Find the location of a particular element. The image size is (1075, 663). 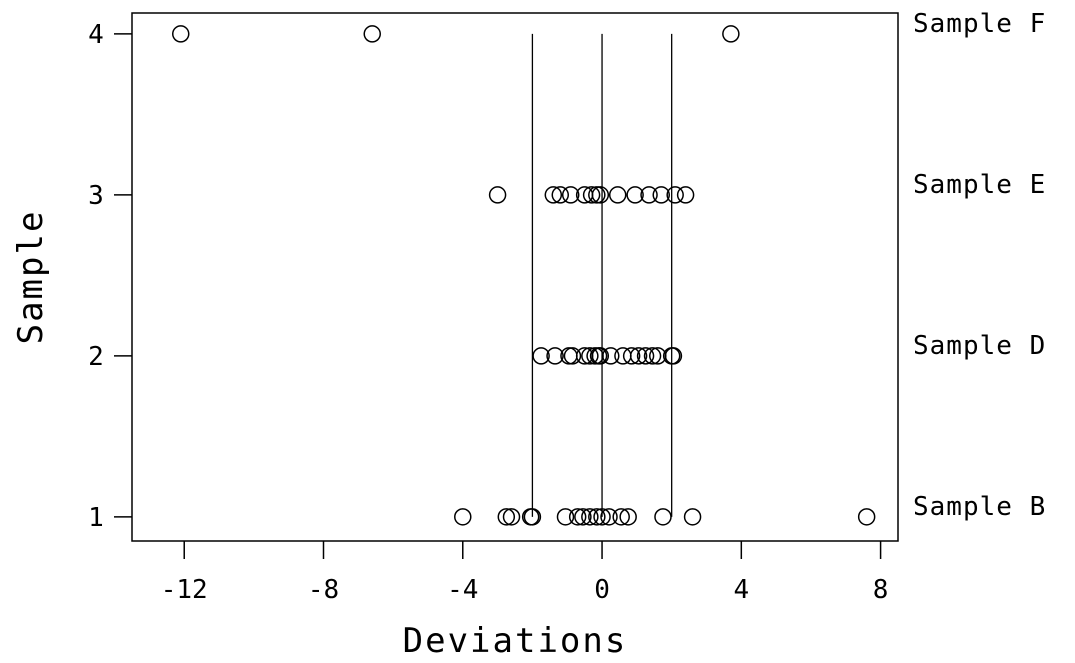

sample-label: Sample E is located at coordinates (979, 185).